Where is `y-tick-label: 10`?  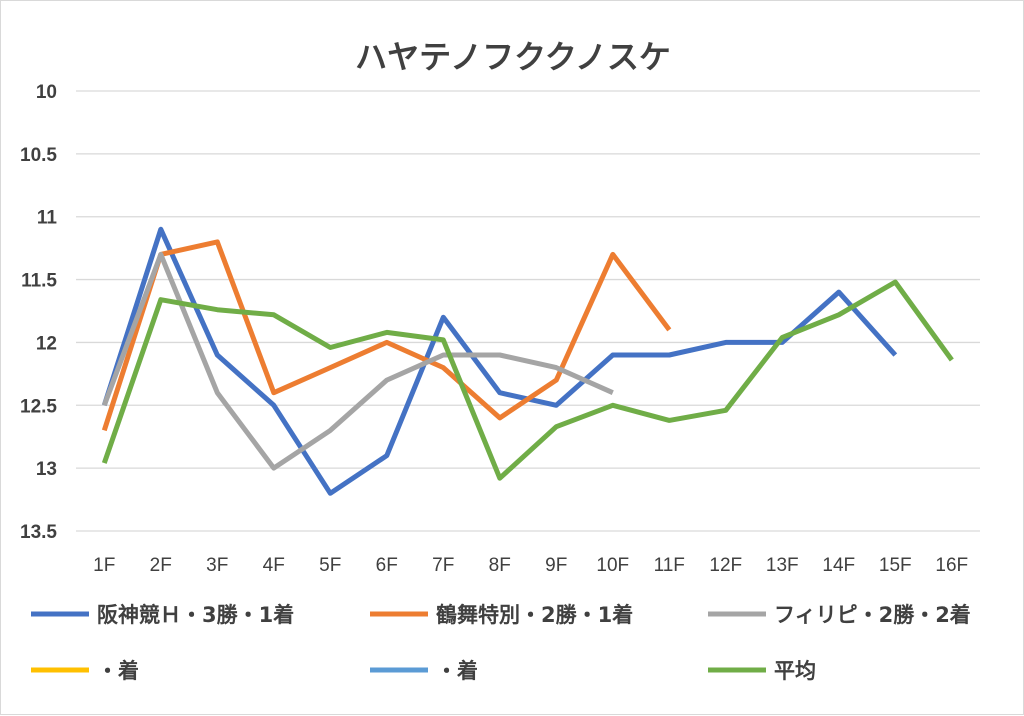 y-tick-label: 10 is located at coordinates (46, 92).